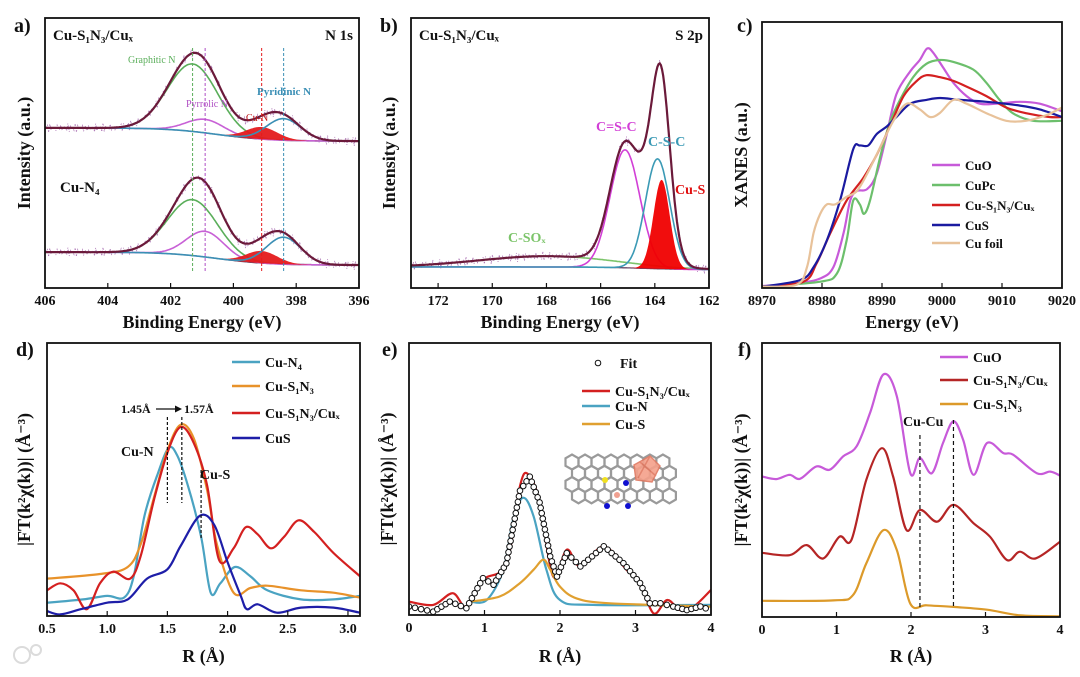  I want to click on x-tick-label: 2, so click(911, 630).